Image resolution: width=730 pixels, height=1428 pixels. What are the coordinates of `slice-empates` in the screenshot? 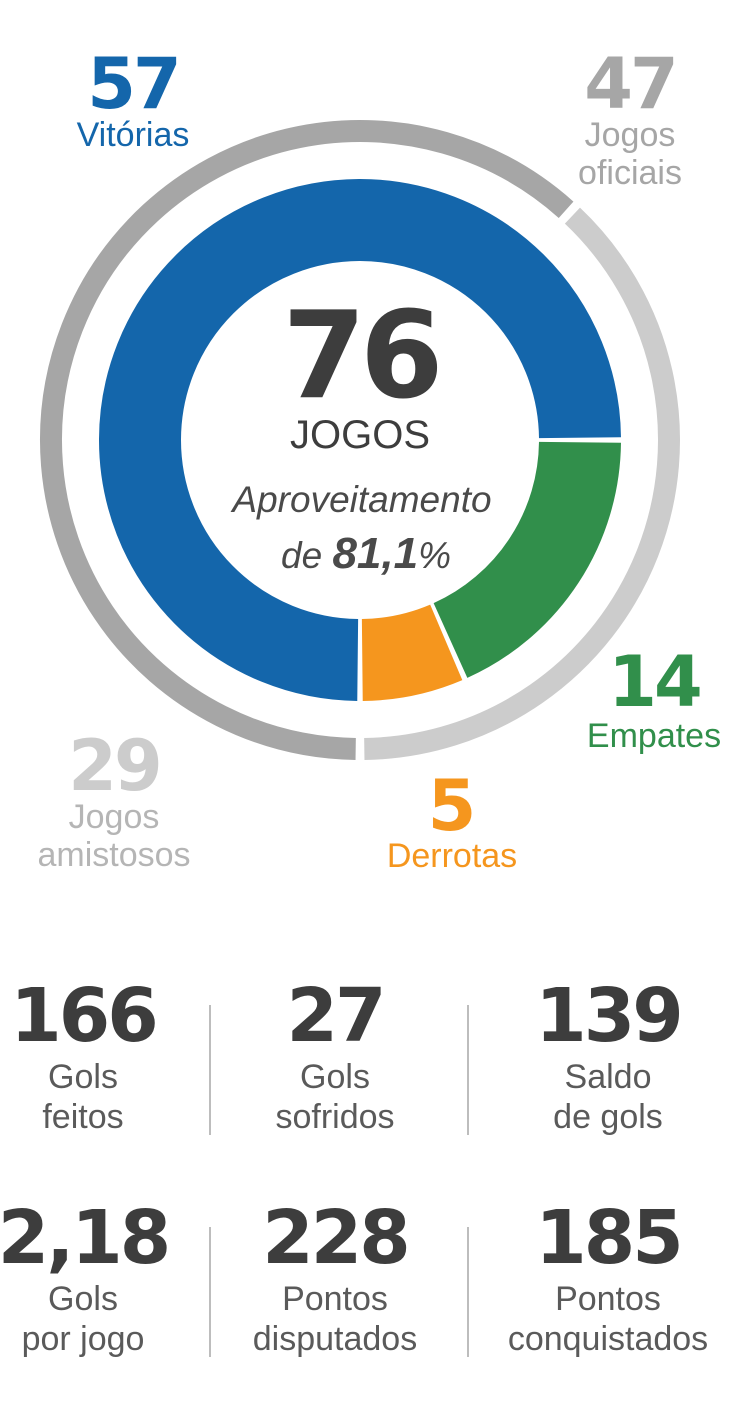 It's located at (526, 559).